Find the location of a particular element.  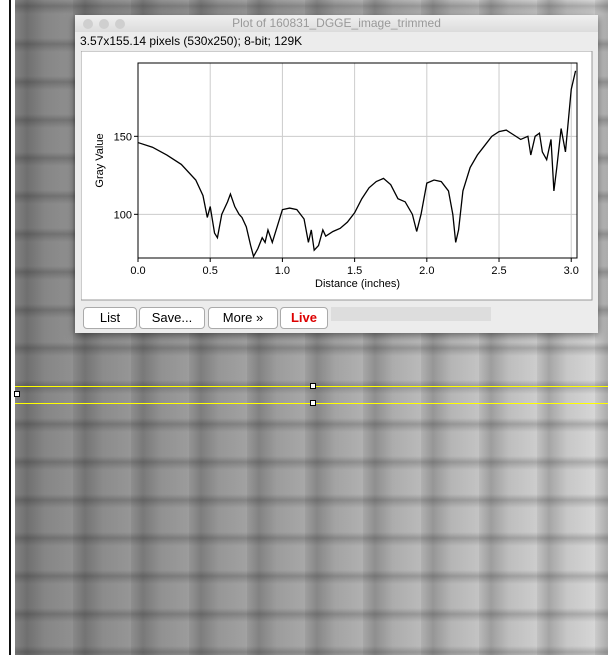

y-tick-label: 100 is located at coordinates (123, 215).